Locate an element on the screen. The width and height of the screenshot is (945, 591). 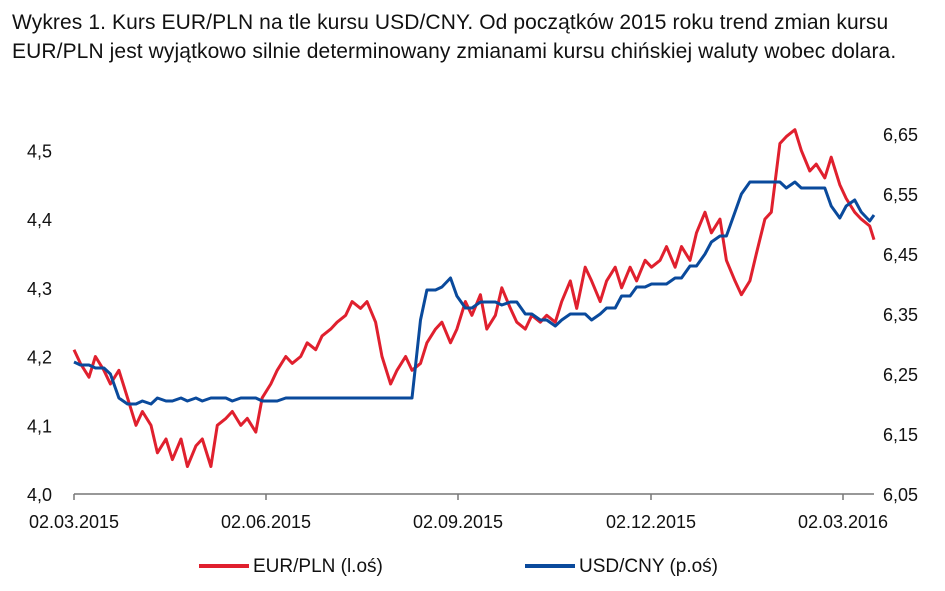
legend-label-eurpln: EUR/PLN (l.oś) is located at coordinates (318, 566).